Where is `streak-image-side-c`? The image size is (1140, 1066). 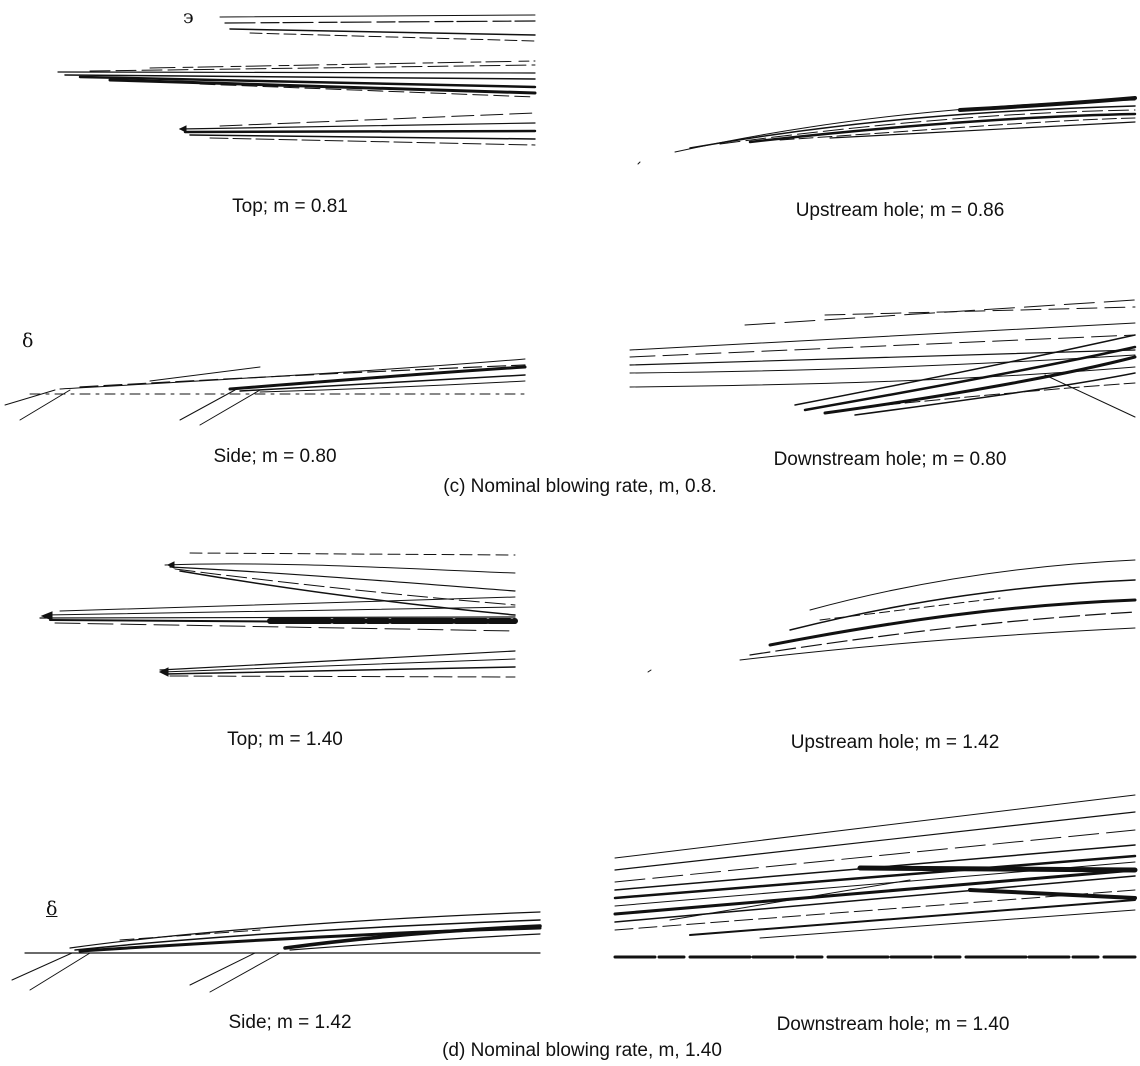 streak-image-side-c is located at coordinates (265, 395).